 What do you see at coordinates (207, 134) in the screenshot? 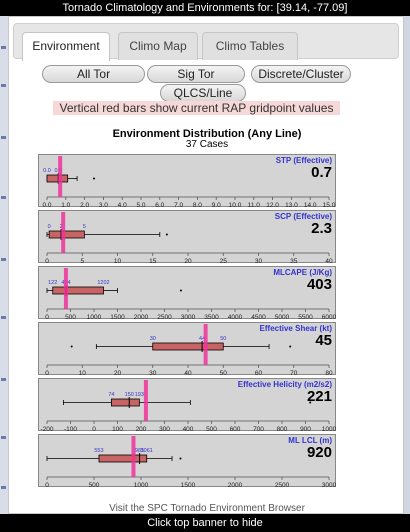
I see `distribution-title: Environment Distribution (Any Line)` at bounding box center [207, 134].